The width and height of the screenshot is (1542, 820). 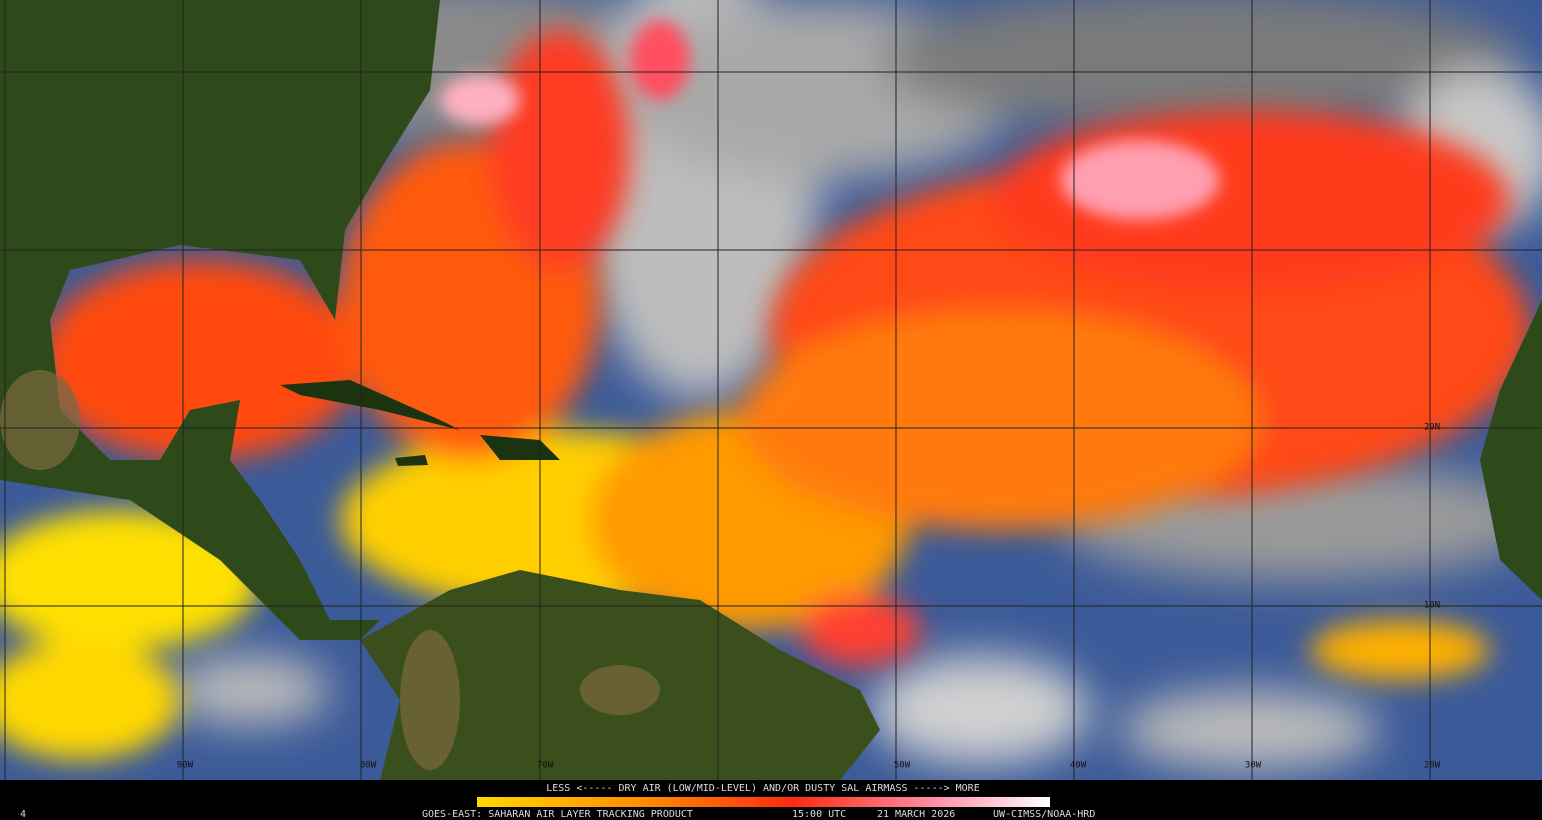 What do you see at coordinates (1432, 766) in the screenshot?
I see `longitude-label: 20W` at bounding box center [1432, 766].